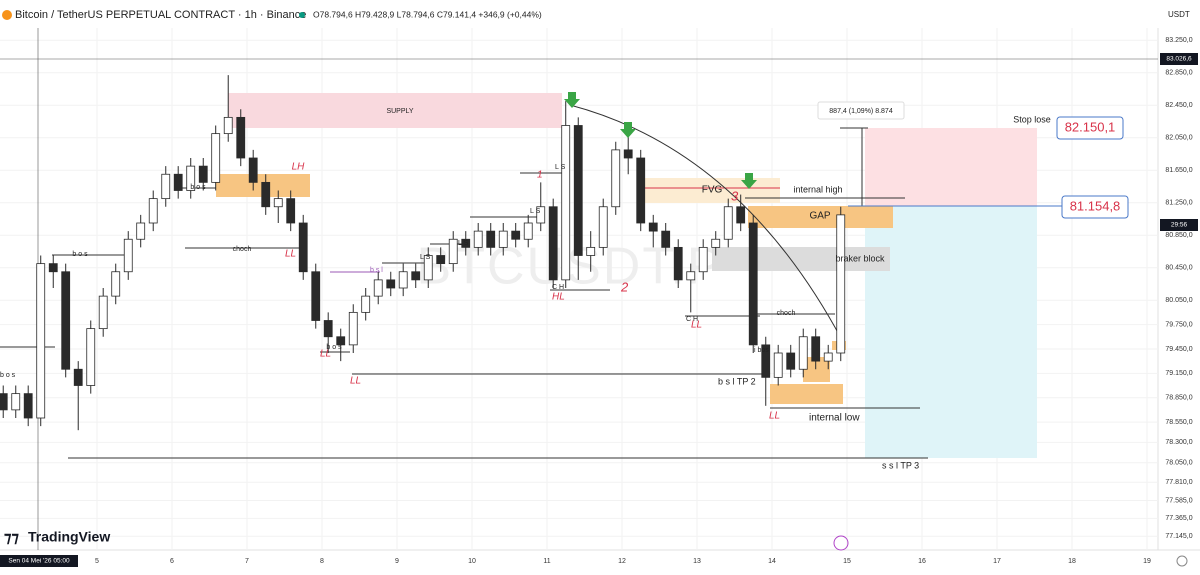 This screenshot has height=575, width=1200. What do you see at coordinates (817, 189) in the screenshot?
I see `annotation: internal high` at bounding box center [817, 189].